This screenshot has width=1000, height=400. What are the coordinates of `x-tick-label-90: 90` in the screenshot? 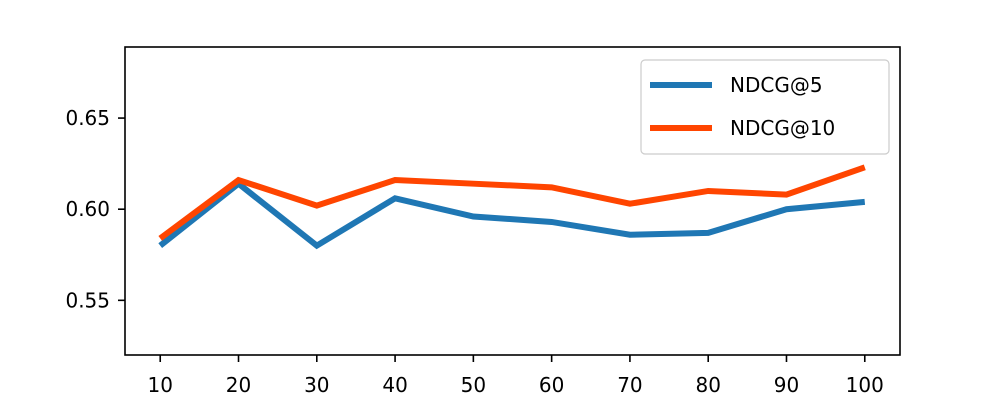 It's located at (786, 385).